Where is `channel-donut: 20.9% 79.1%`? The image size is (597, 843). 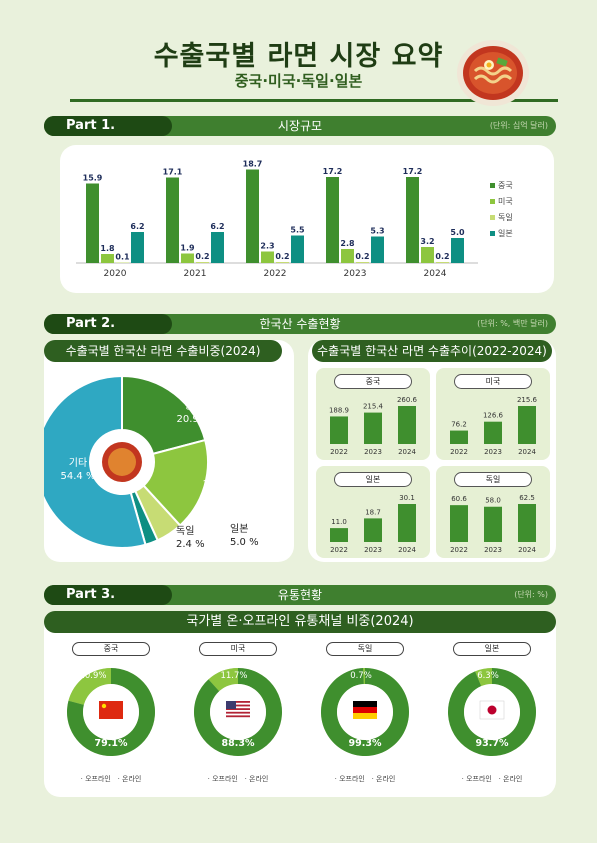 channel-donut: 20.9% 79.1% is located at coordinates (111, 712).